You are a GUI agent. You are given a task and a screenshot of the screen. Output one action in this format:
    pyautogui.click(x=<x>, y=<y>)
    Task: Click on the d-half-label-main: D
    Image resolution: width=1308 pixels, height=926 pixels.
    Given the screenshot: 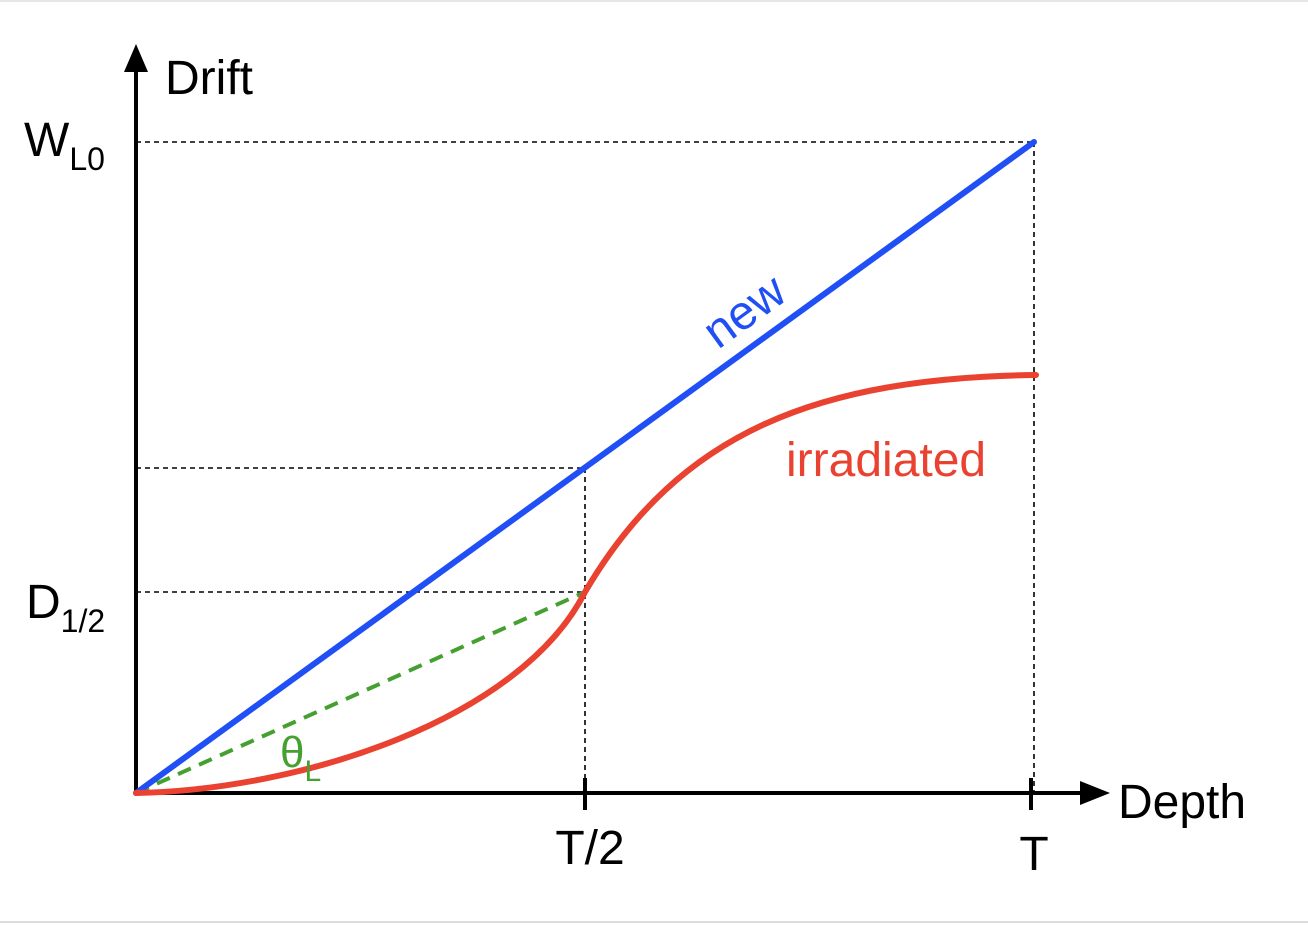 What is the action you would take?
    pyautogui.click(x=43, y=602)
    